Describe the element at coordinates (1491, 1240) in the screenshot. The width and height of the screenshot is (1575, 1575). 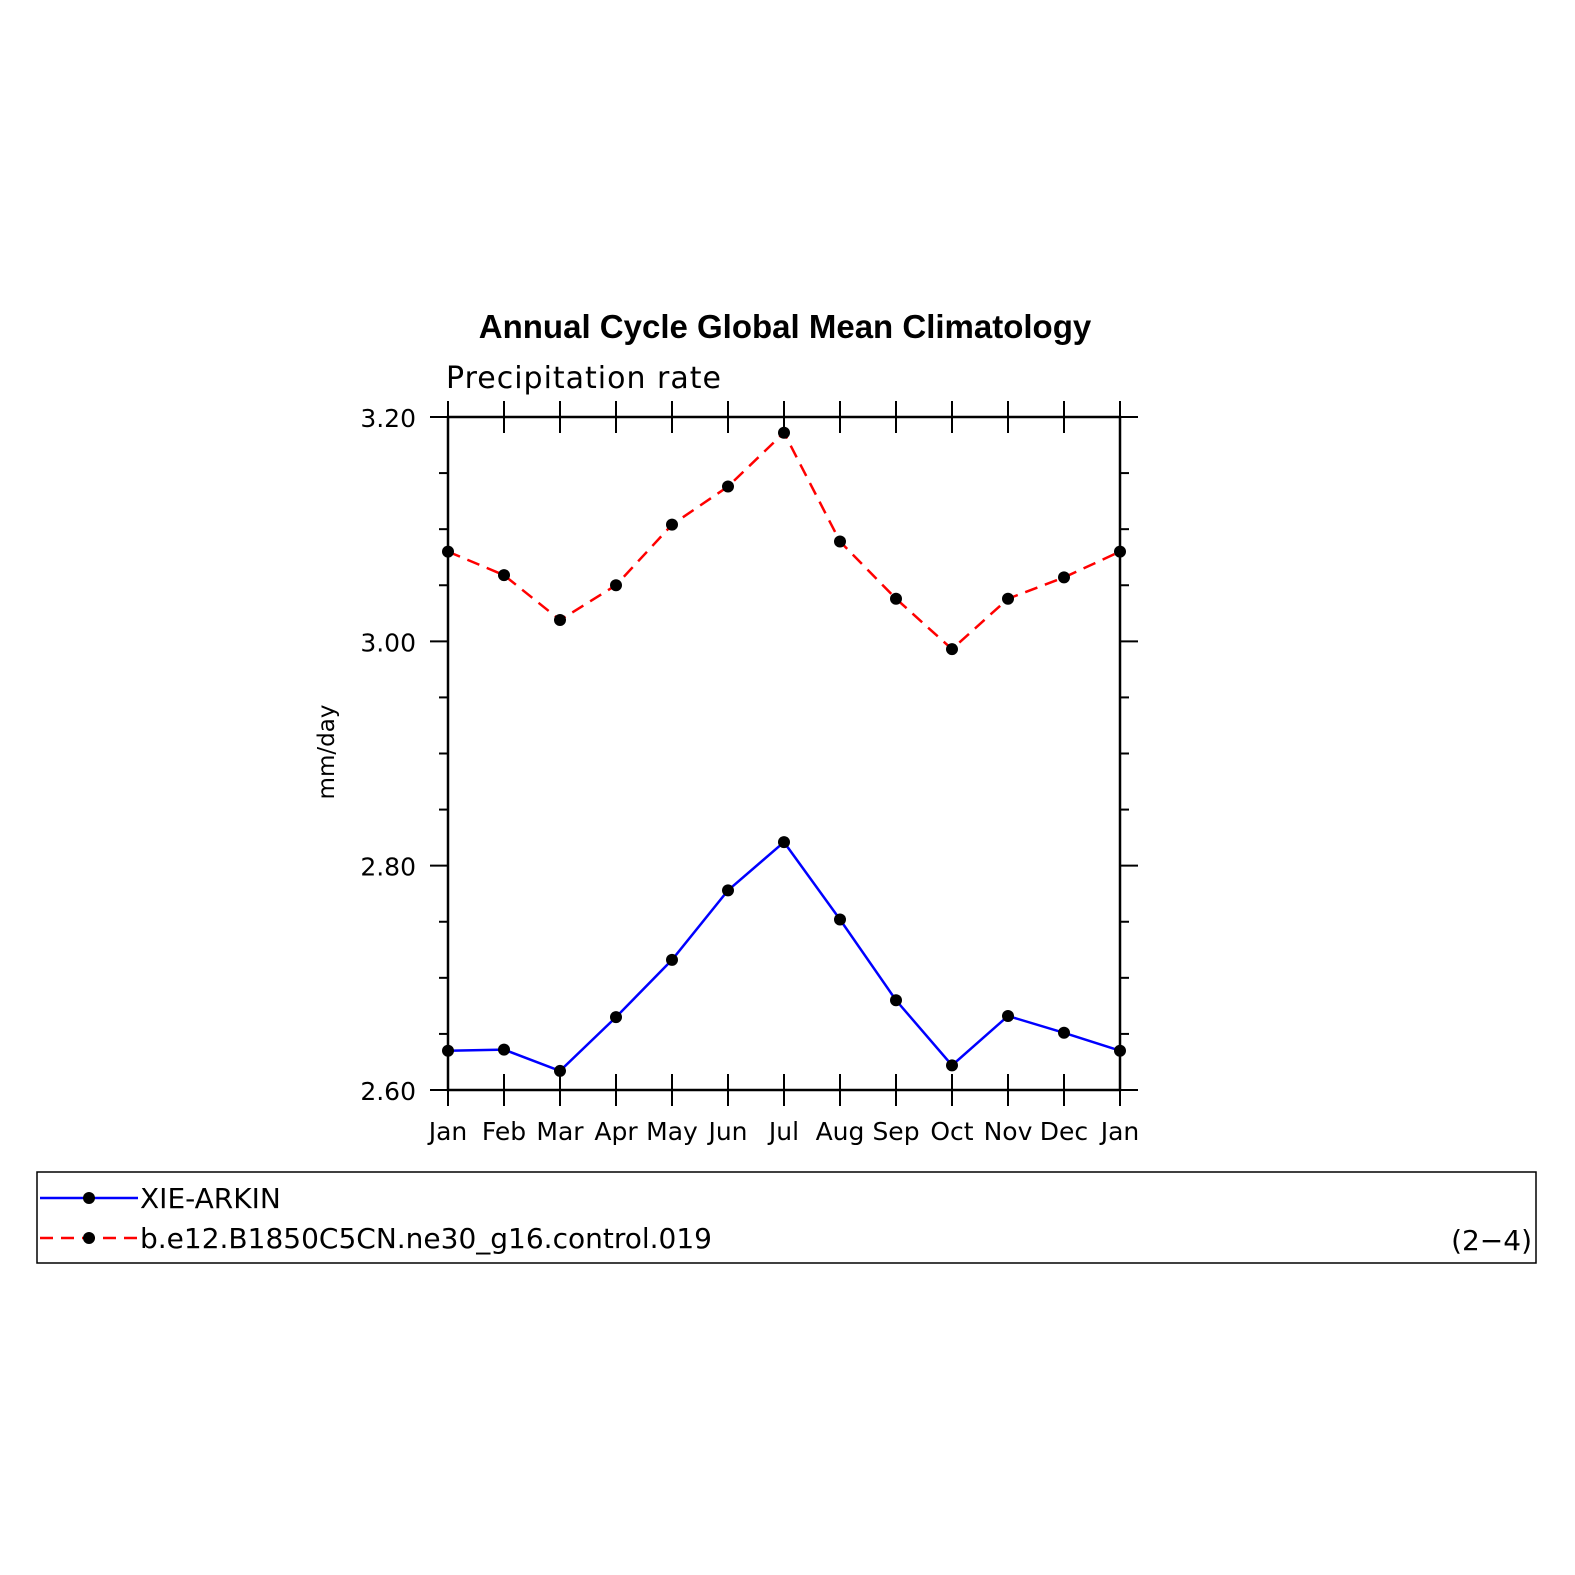
I see `panel-label: (2−4)` at that location.